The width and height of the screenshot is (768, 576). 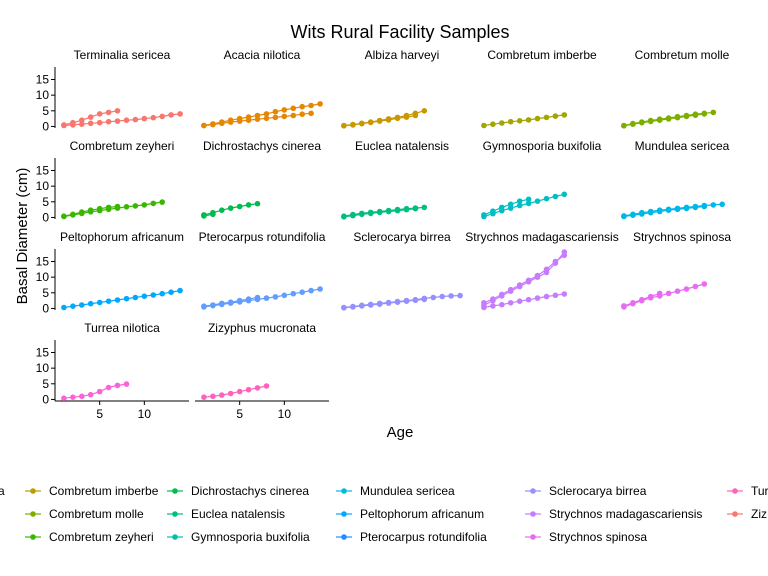 What do you see at coordinates (598, 537) in the screenshot?
I see `legend-label: Strychnos spinosa` at bounding box center [598, 537].